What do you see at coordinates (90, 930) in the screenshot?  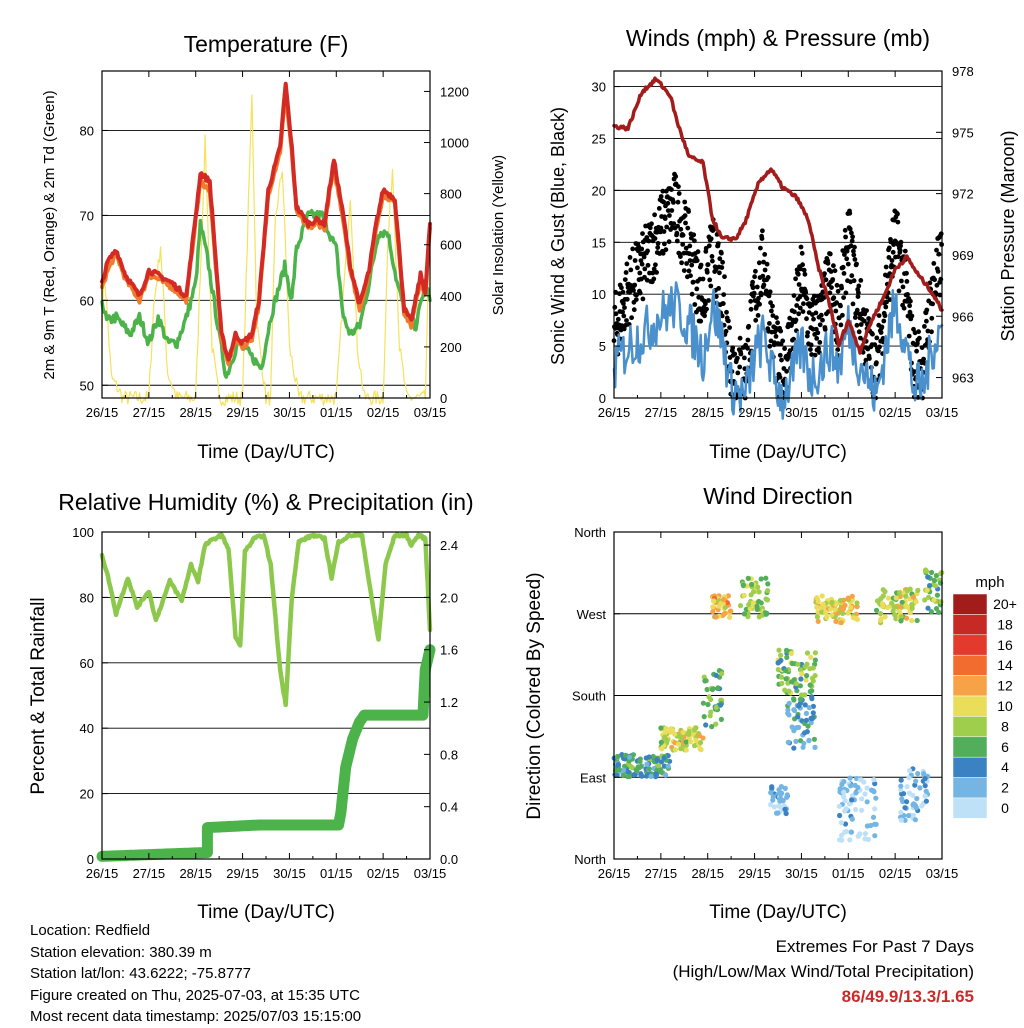 I see `location-text: Location: Redfield` at bounding box center [90, 930].